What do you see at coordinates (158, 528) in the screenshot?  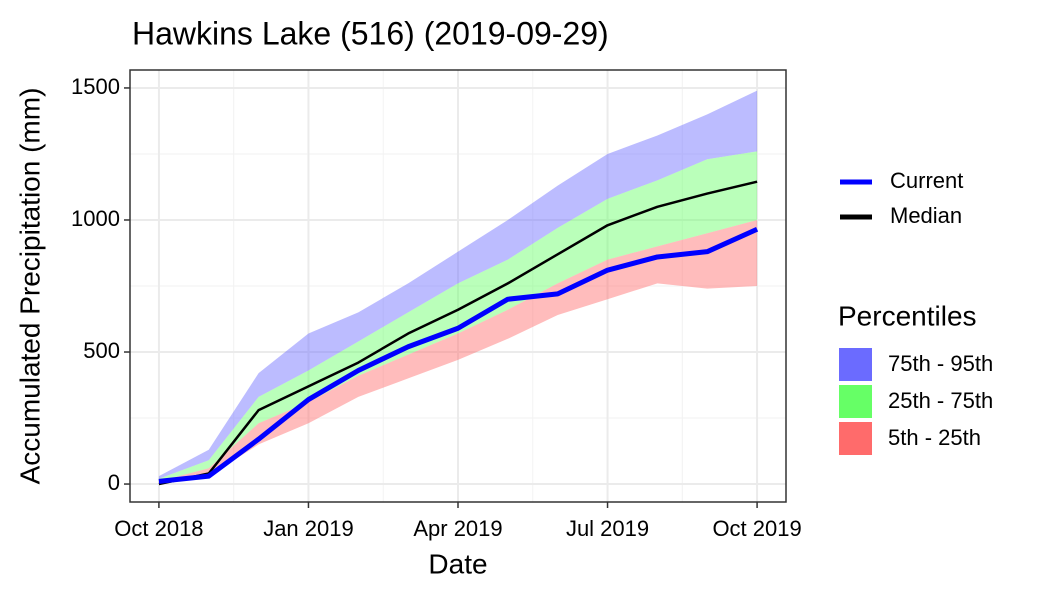 I see `x-tick-label: Oct 2018` at bounding box center [158, 528].